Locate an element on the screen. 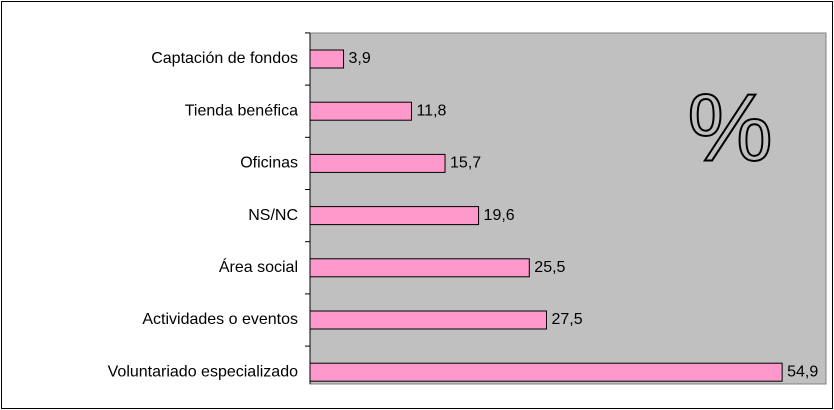 The image size is (834, 410). data-label: 11,8 is located at coordinates (431, 110).